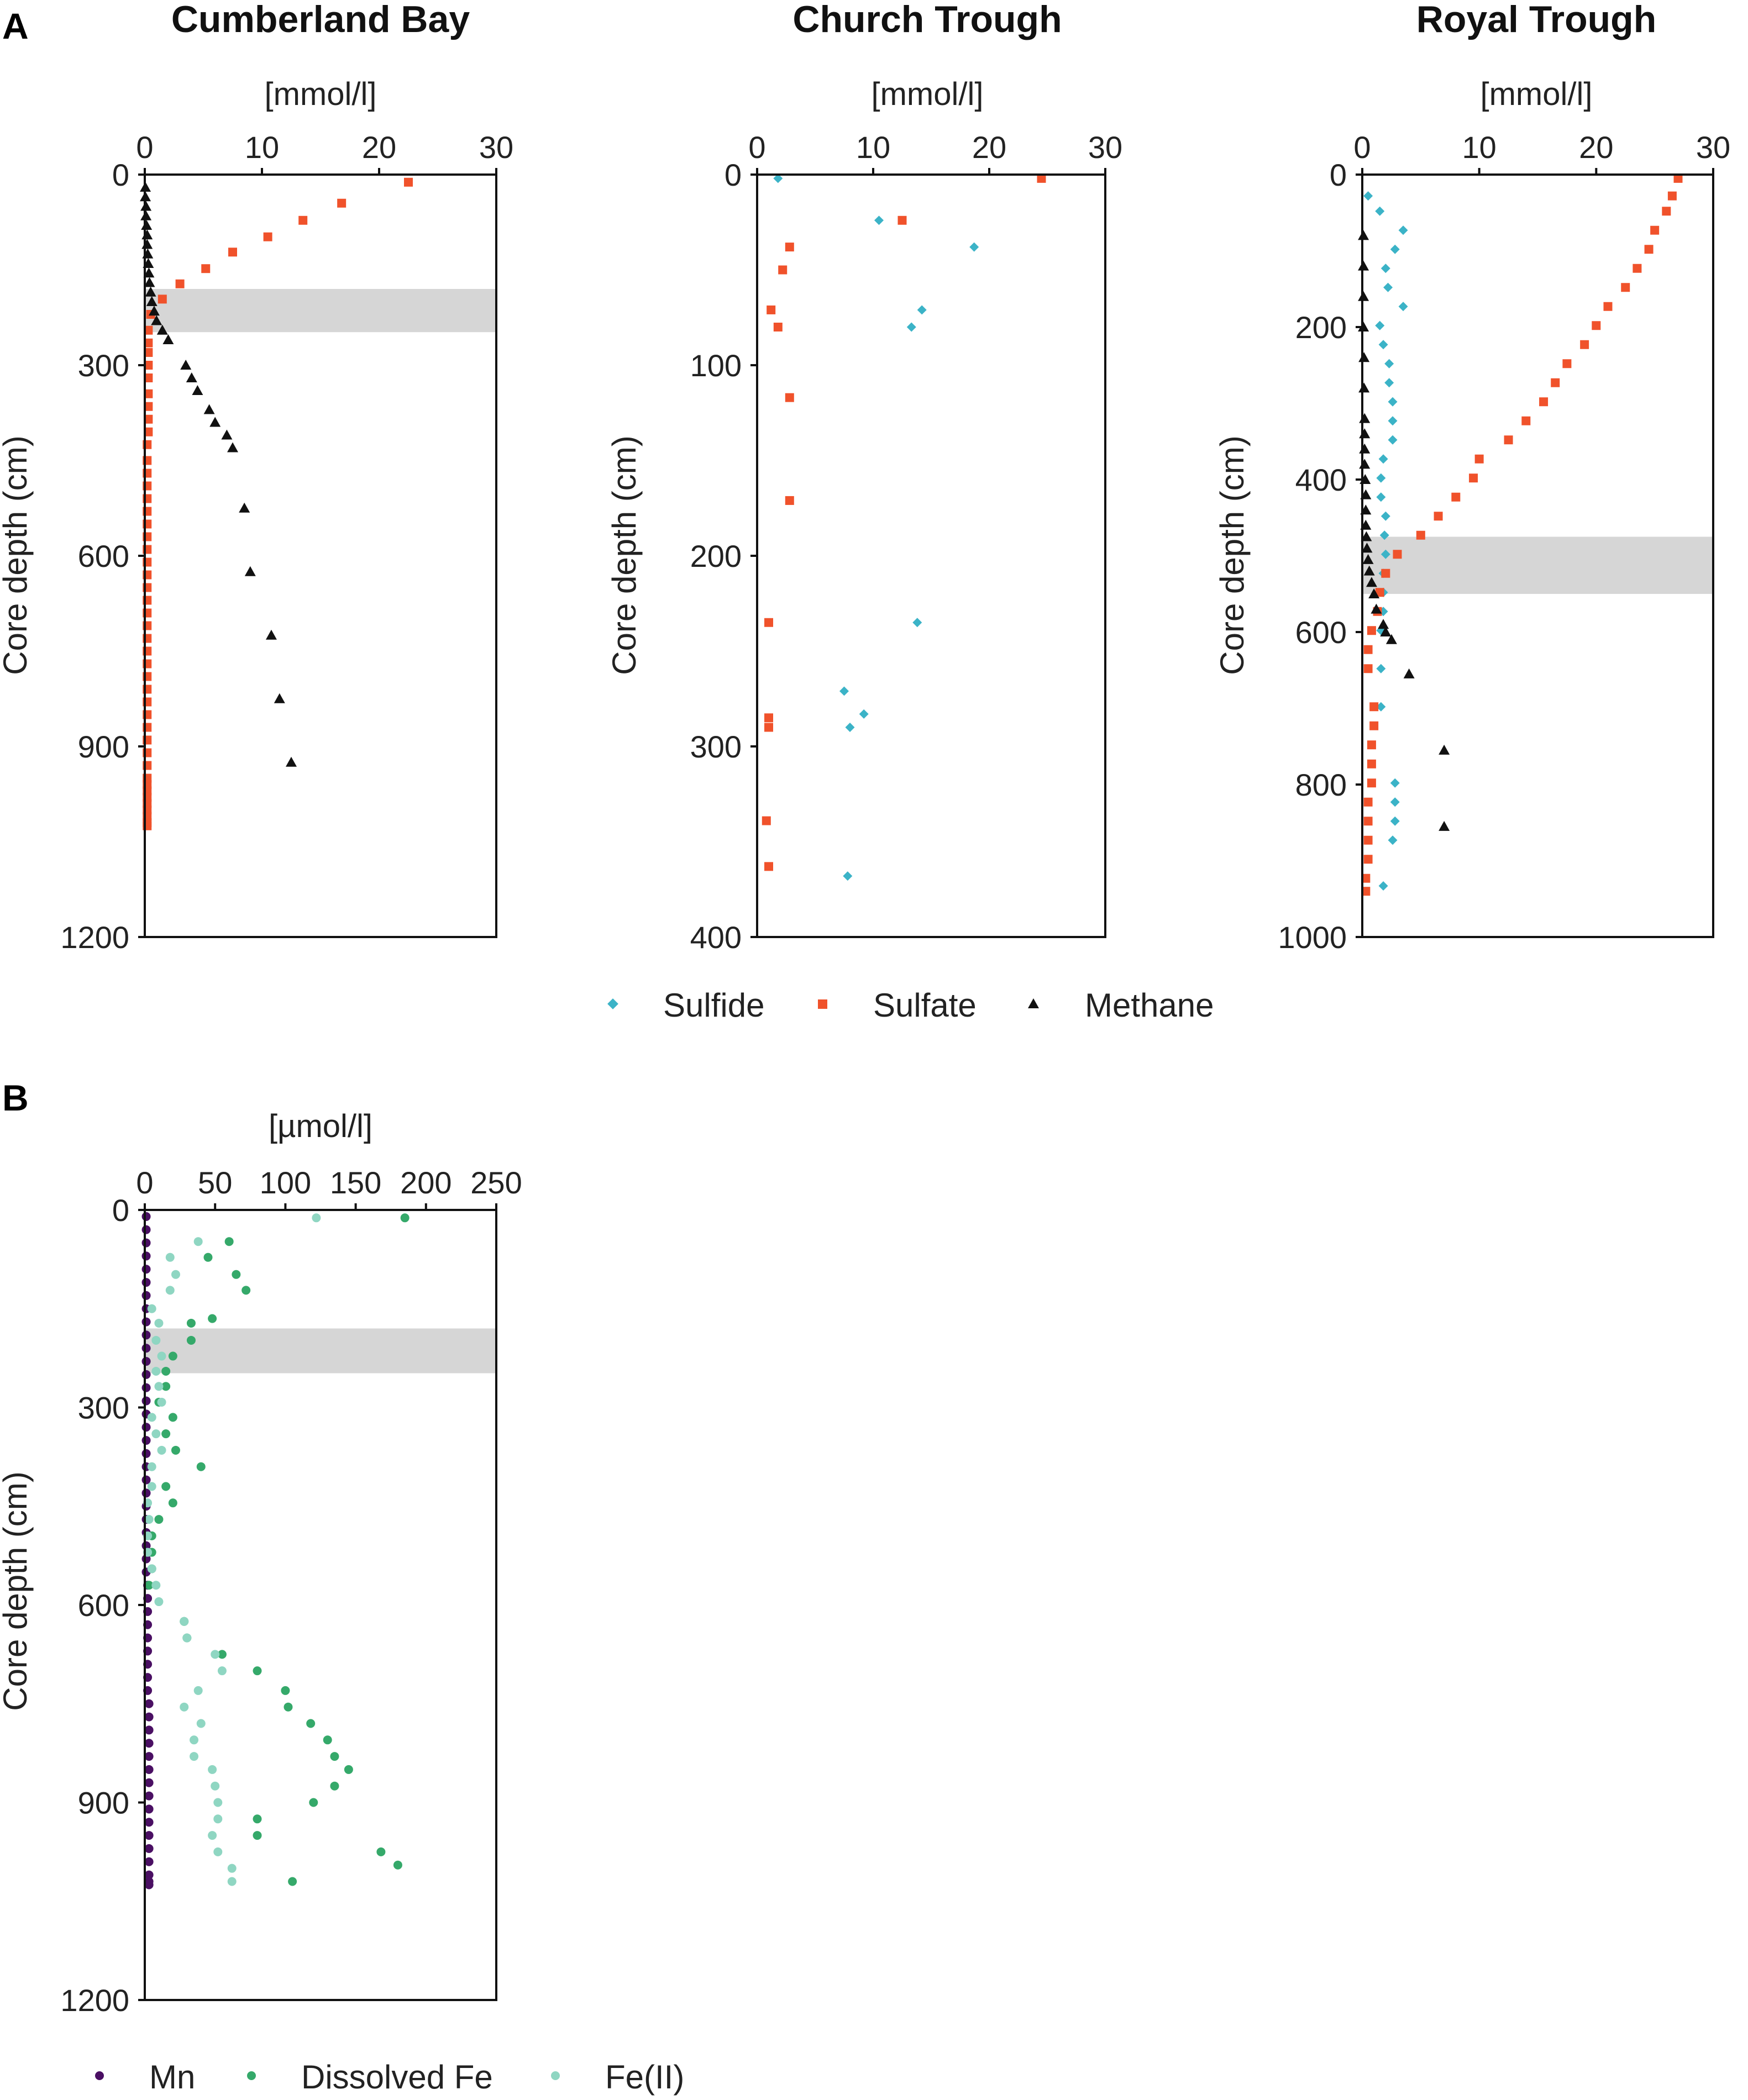  What do you see at coordinates (389, 2077) in the screenshot?
I see `legend-panel-b: Mn Dissolved Fe Fe(II)` at bounding box center [389, 2077].